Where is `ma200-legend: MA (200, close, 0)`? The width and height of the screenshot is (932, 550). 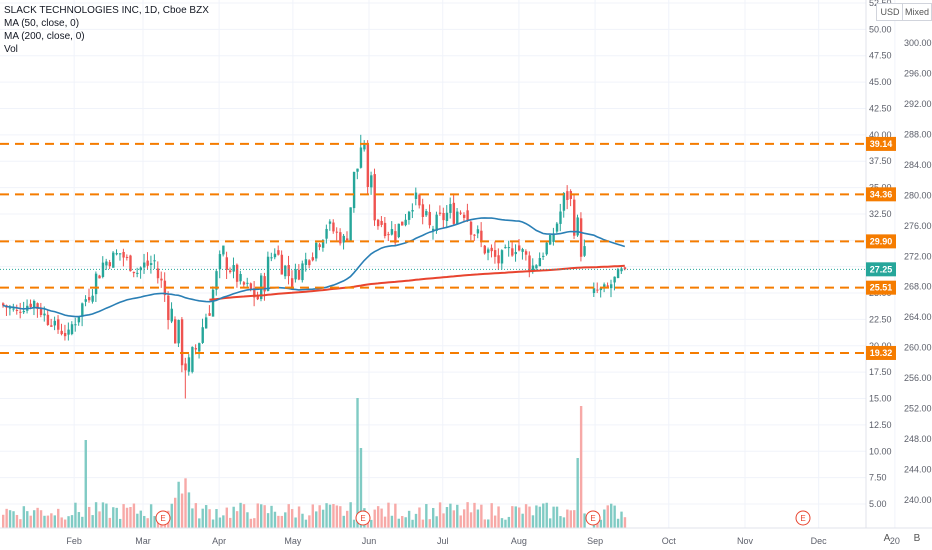 ma200-legend: MA (200, close, 0) is located at coordinates (44, 36).